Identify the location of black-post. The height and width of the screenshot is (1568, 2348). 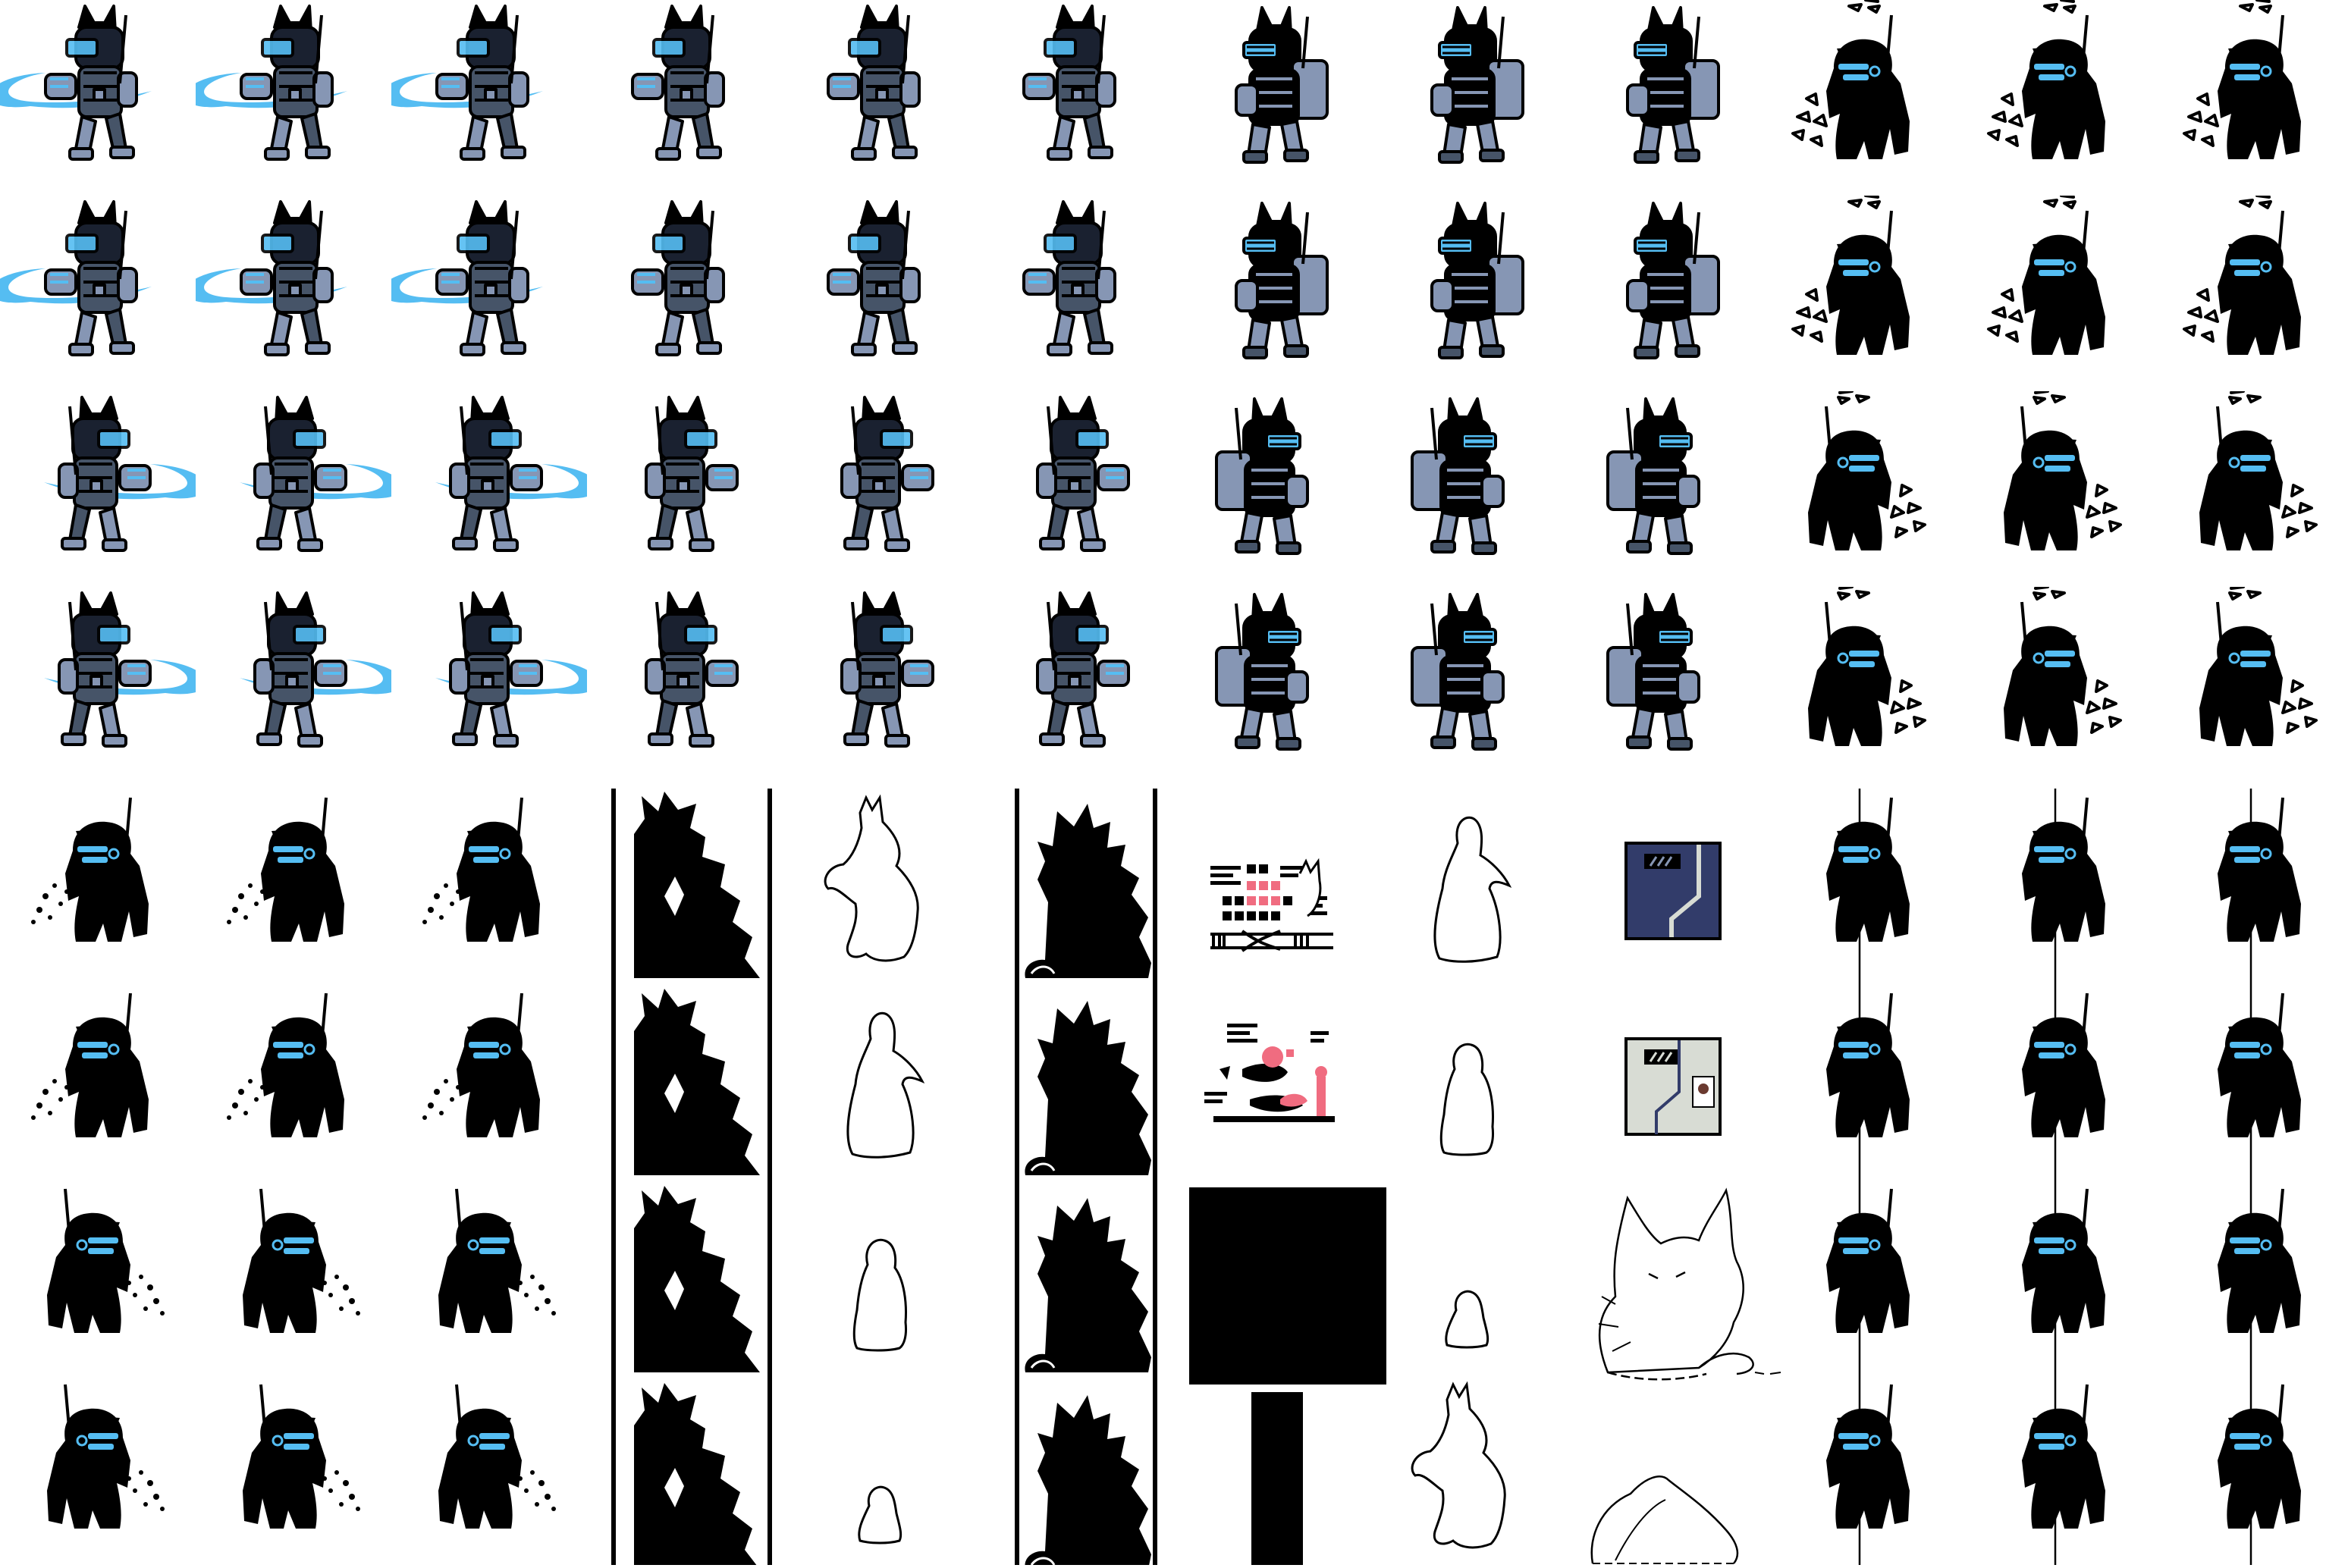
(1277, 1479).